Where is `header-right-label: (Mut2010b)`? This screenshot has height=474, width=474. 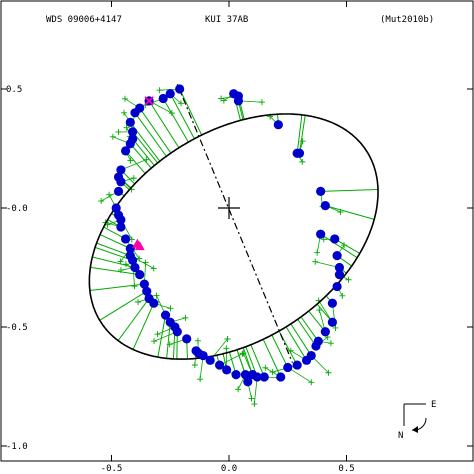
header-right-label: (Mut2010b) is located at coordinates (407, 20).